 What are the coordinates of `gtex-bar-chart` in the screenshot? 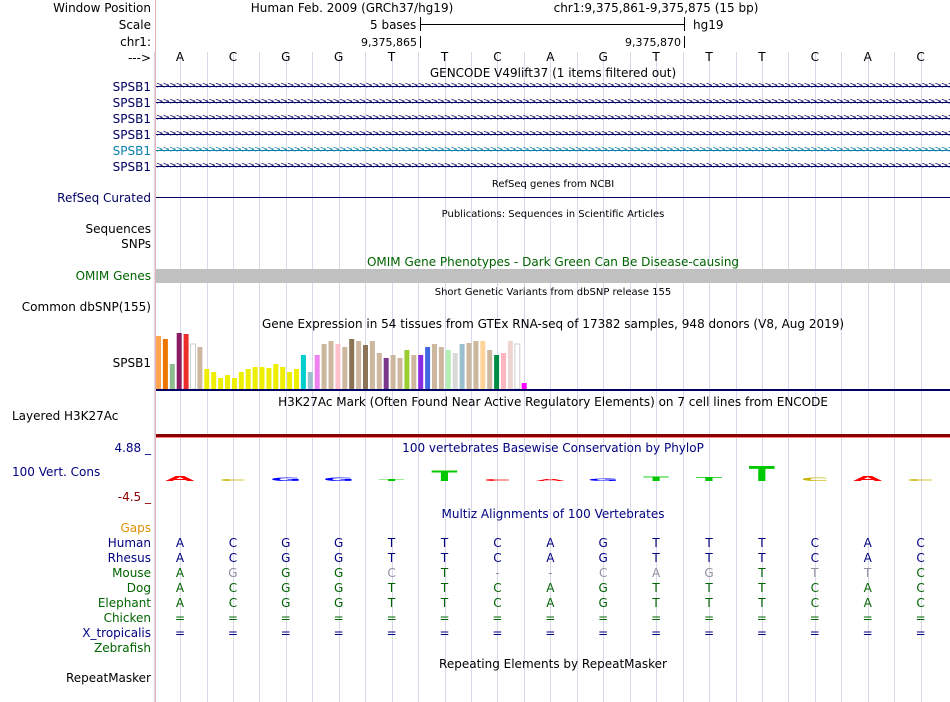 It's located at (553, 360).